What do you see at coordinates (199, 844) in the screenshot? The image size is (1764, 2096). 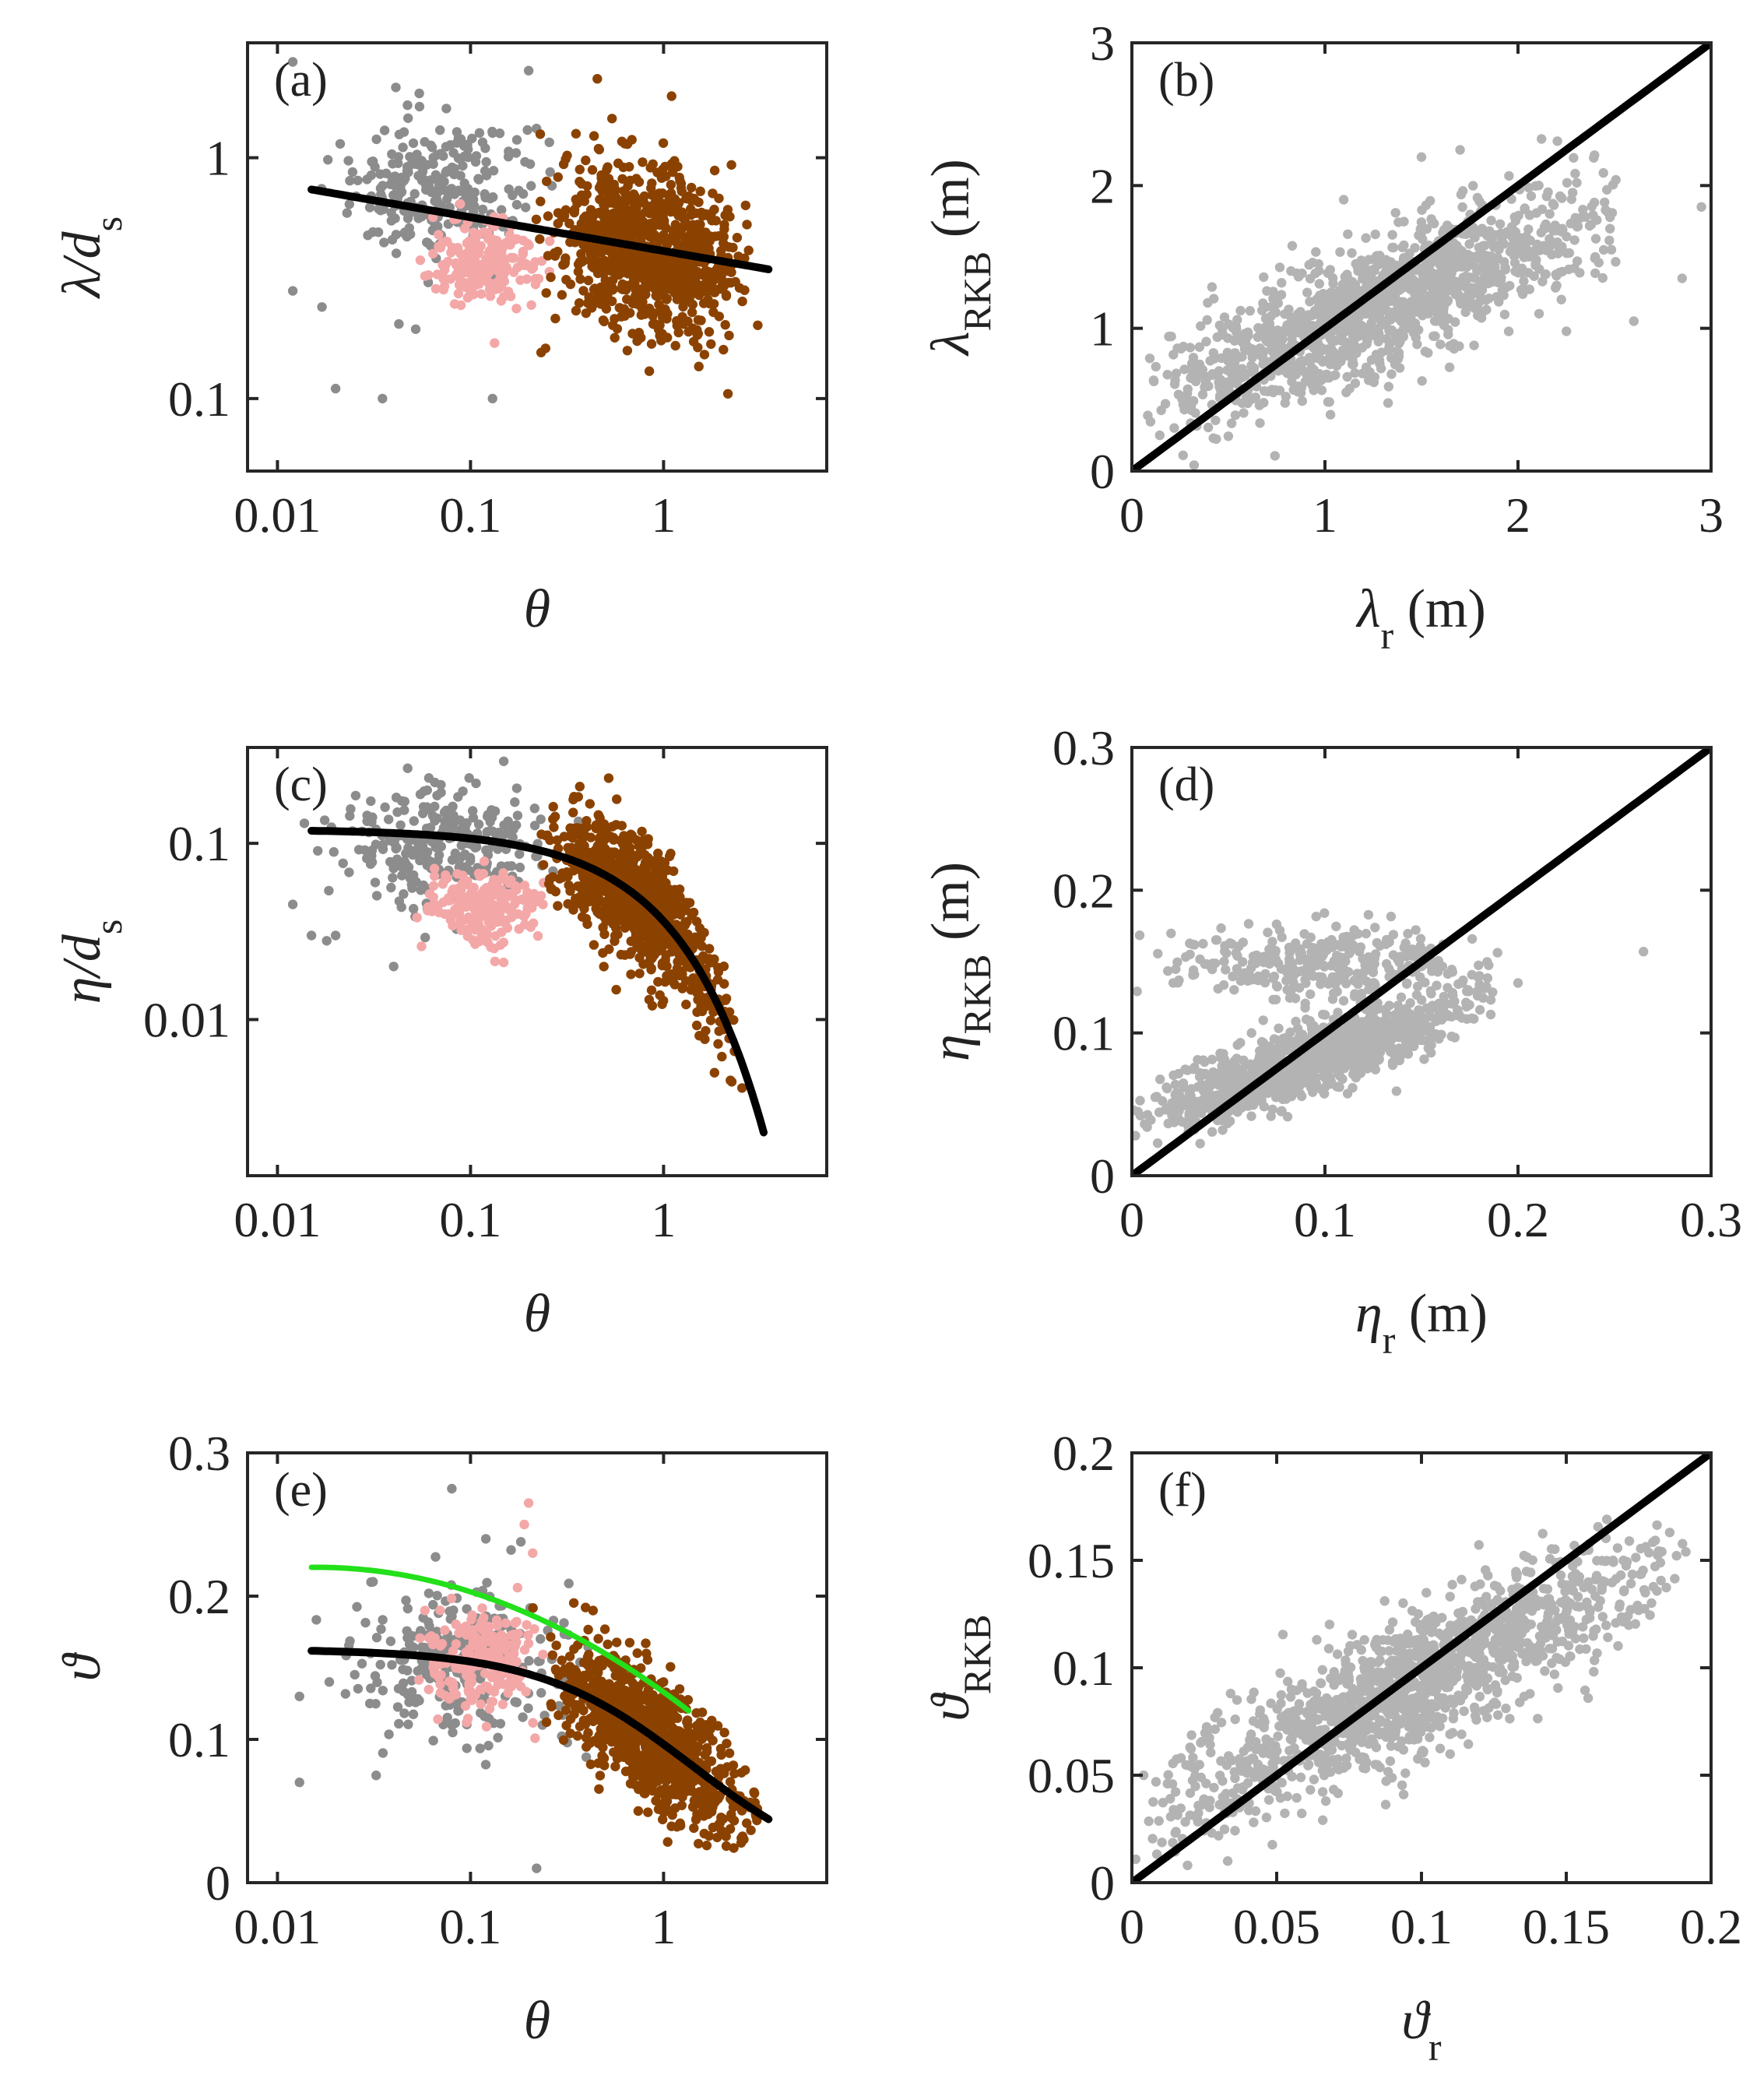 I see `y-tick-label: 0.1` at bounding box center [199, 844].